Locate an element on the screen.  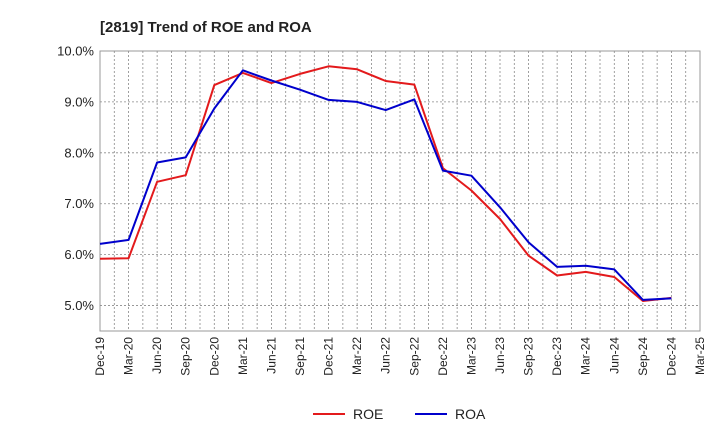
x-tick-label: Sep-22 is located at coordinates (414, 356).